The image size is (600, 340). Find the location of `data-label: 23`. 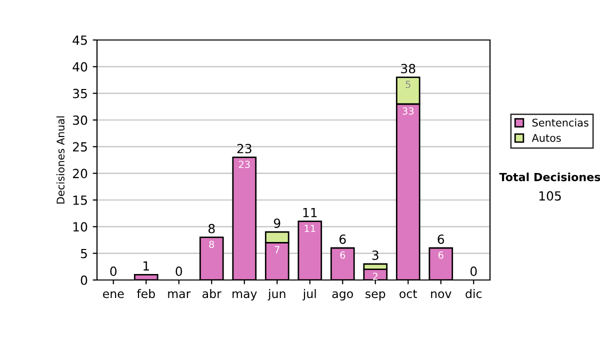

data-label: 23 is located at coordinates (244, 164).